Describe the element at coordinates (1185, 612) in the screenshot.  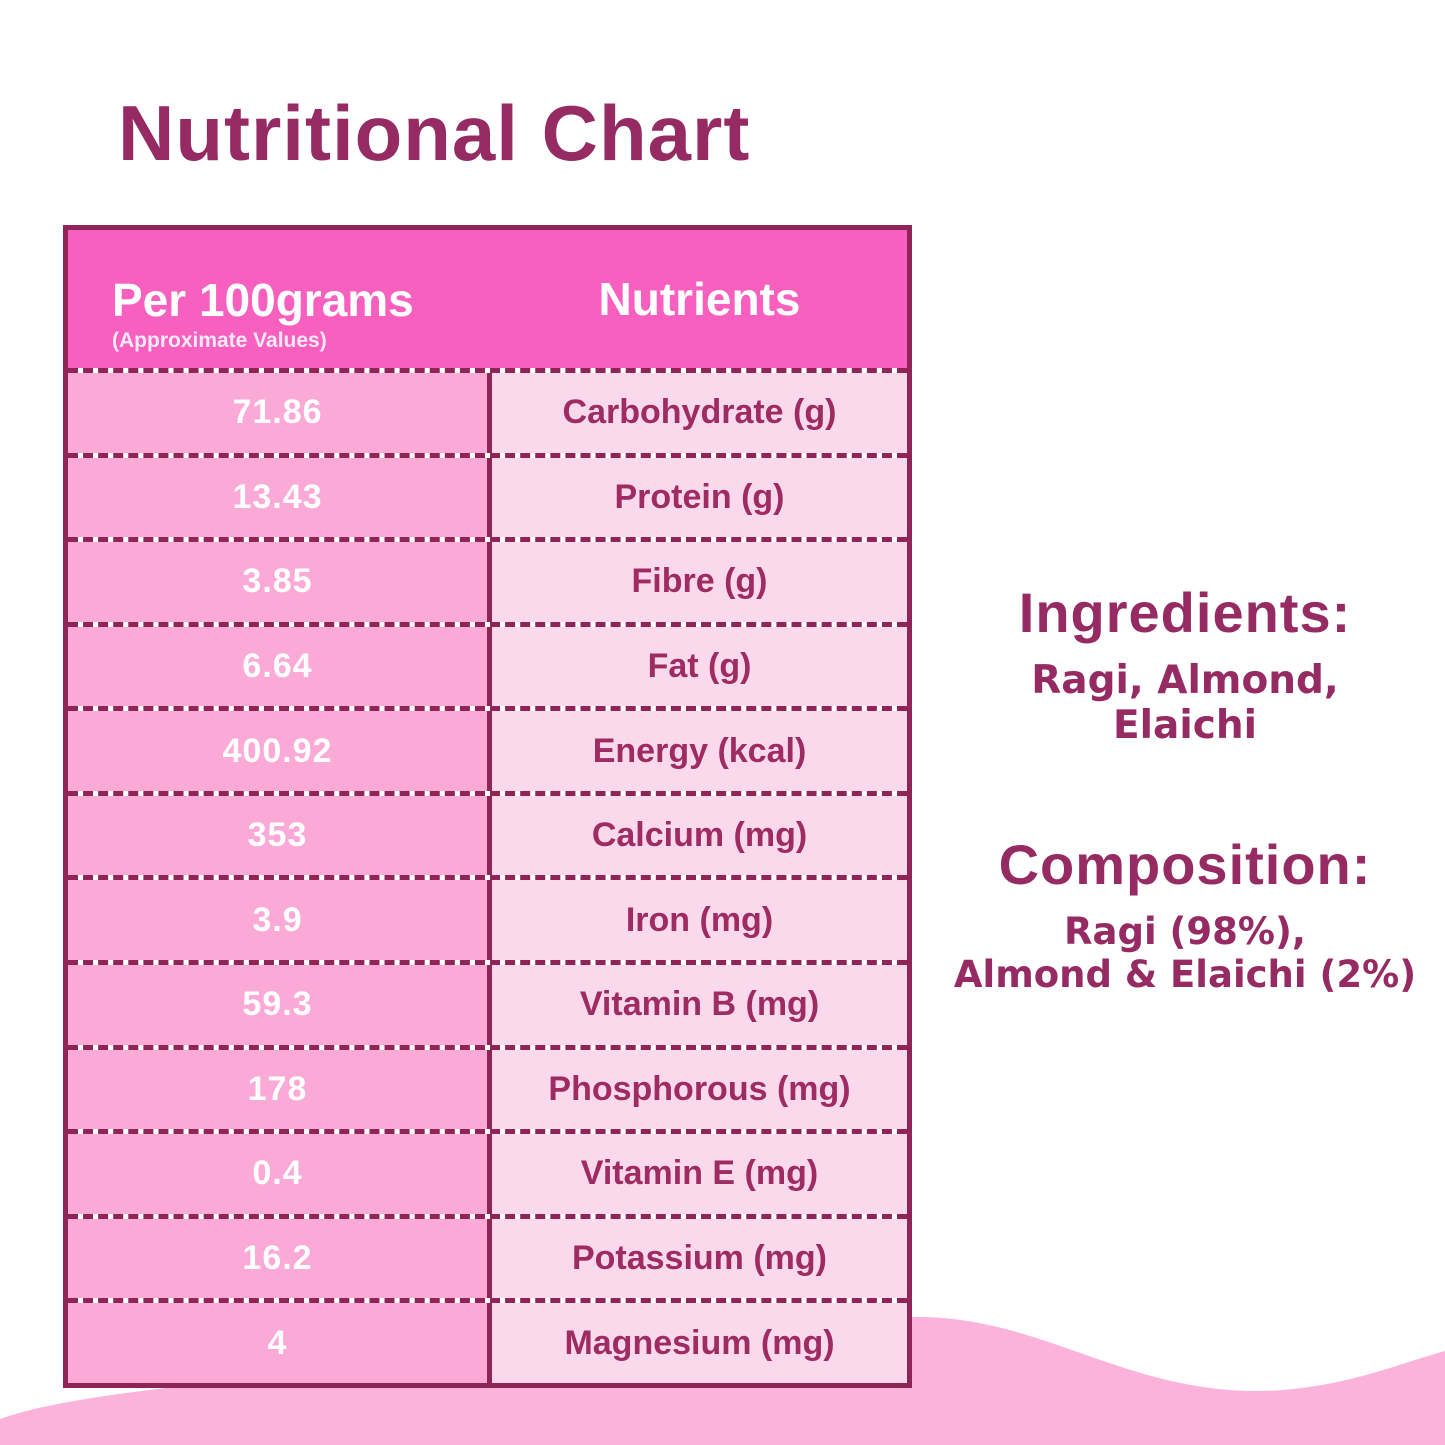
I see `ingredients-heading: Ingredients:` at that location.